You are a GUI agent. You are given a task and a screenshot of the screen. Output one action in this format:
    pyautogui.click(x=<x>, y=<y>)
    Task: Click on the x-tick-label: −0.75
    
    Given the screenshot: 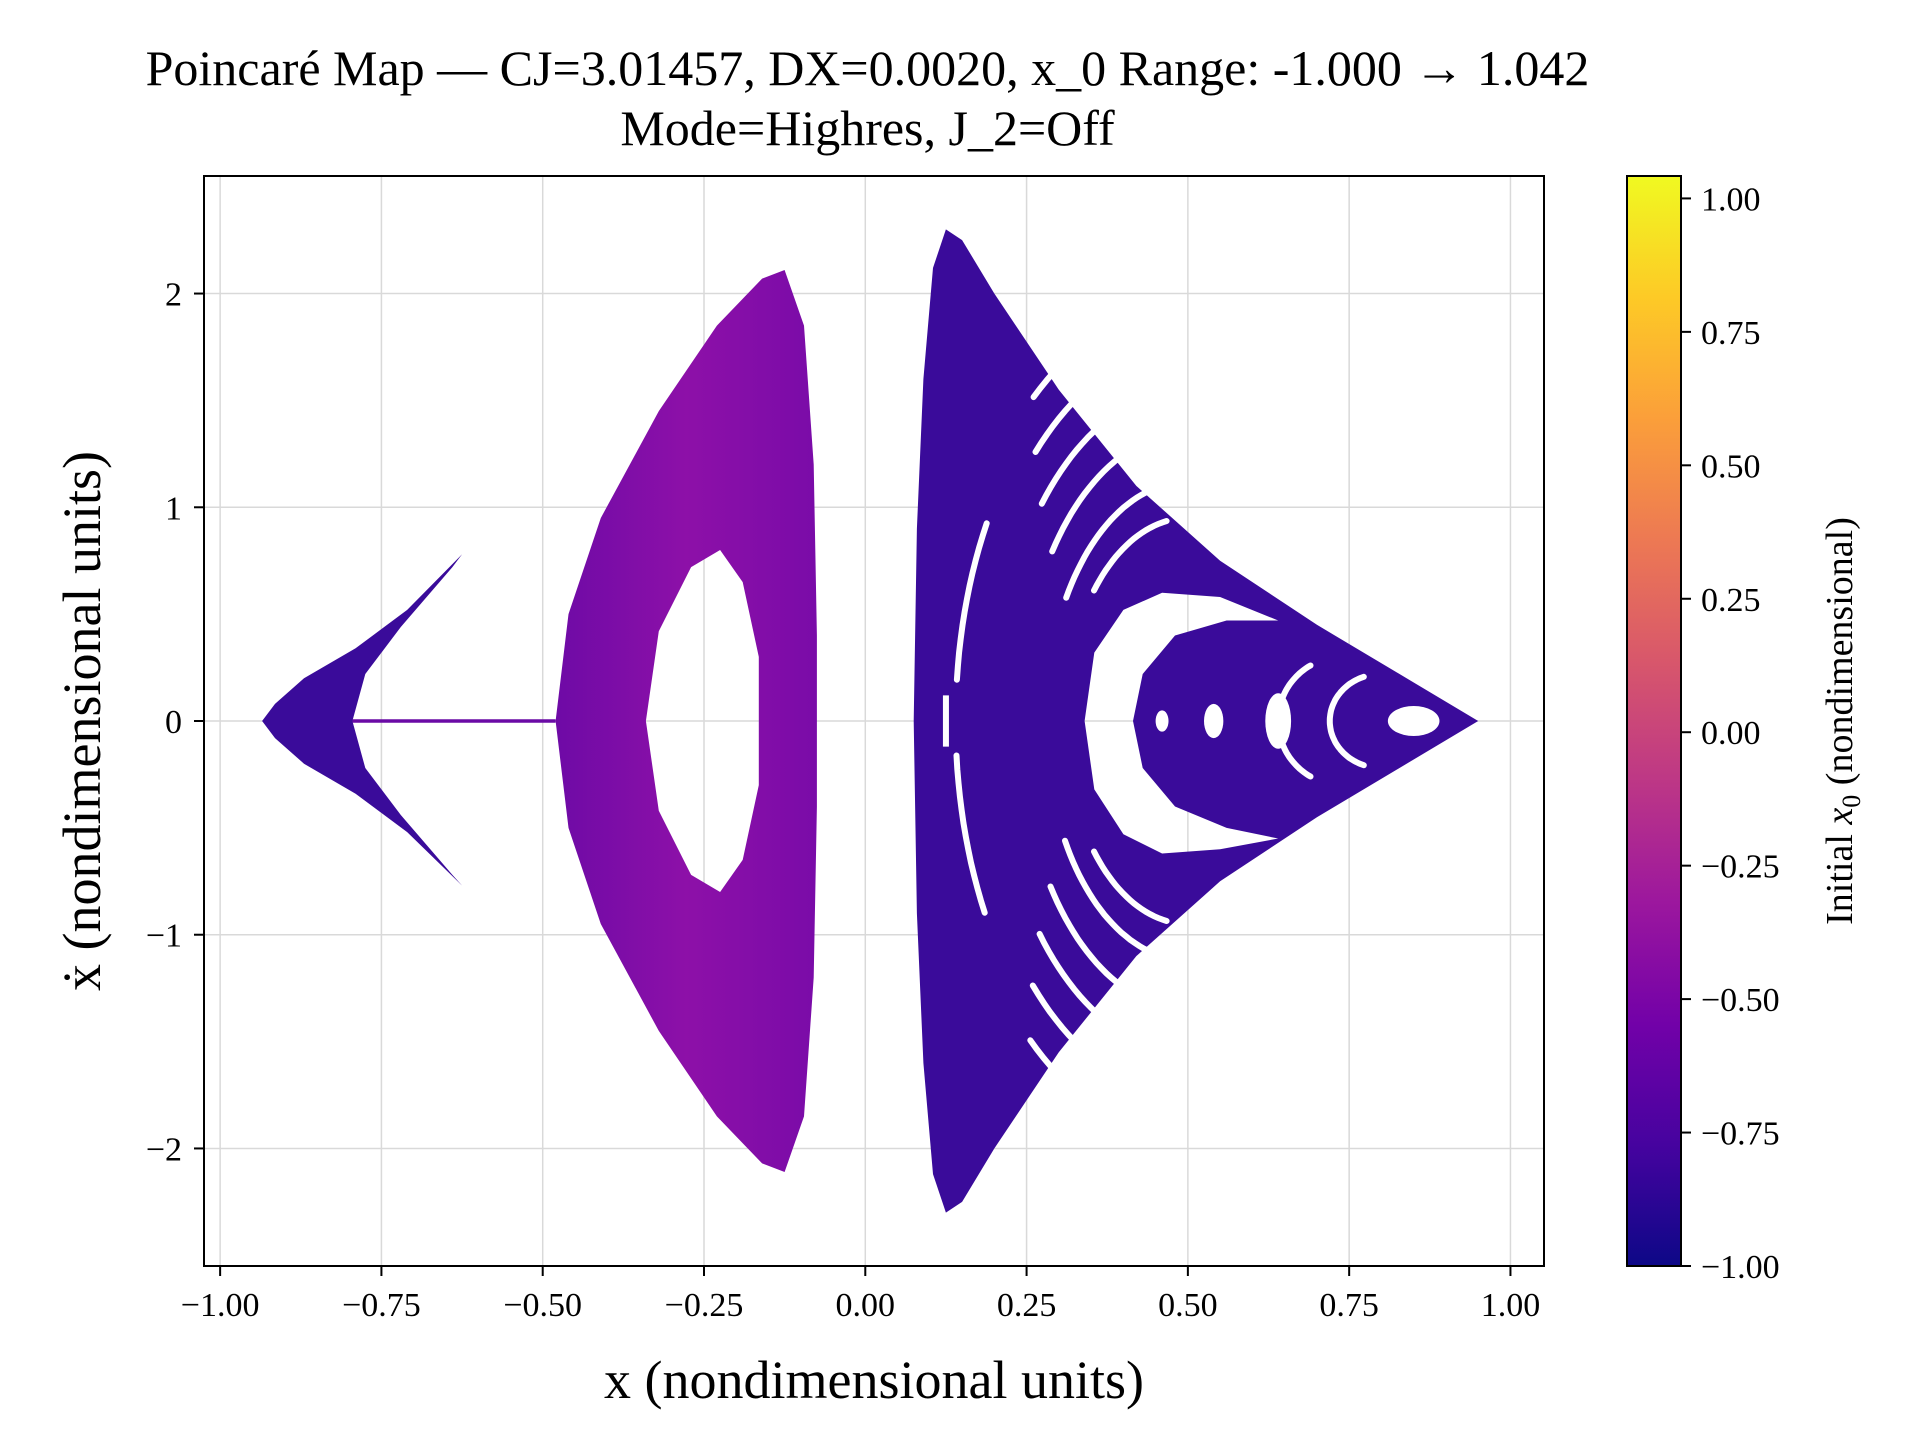 What is the action you would take?
    pyautogui.click(x=381, y=1305)
    